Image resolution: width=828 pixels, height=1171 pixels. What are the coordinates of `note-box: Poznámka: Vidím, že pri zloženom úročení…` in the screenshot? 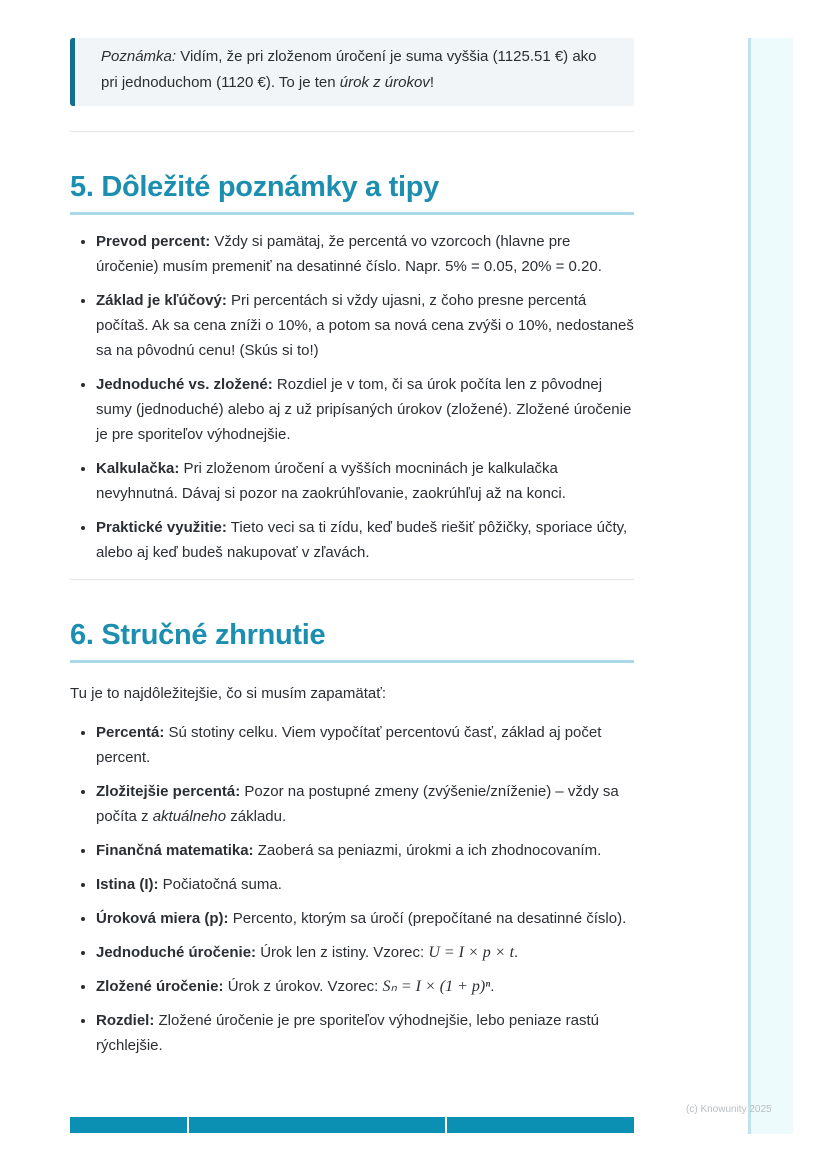 It's located at (352, 72).